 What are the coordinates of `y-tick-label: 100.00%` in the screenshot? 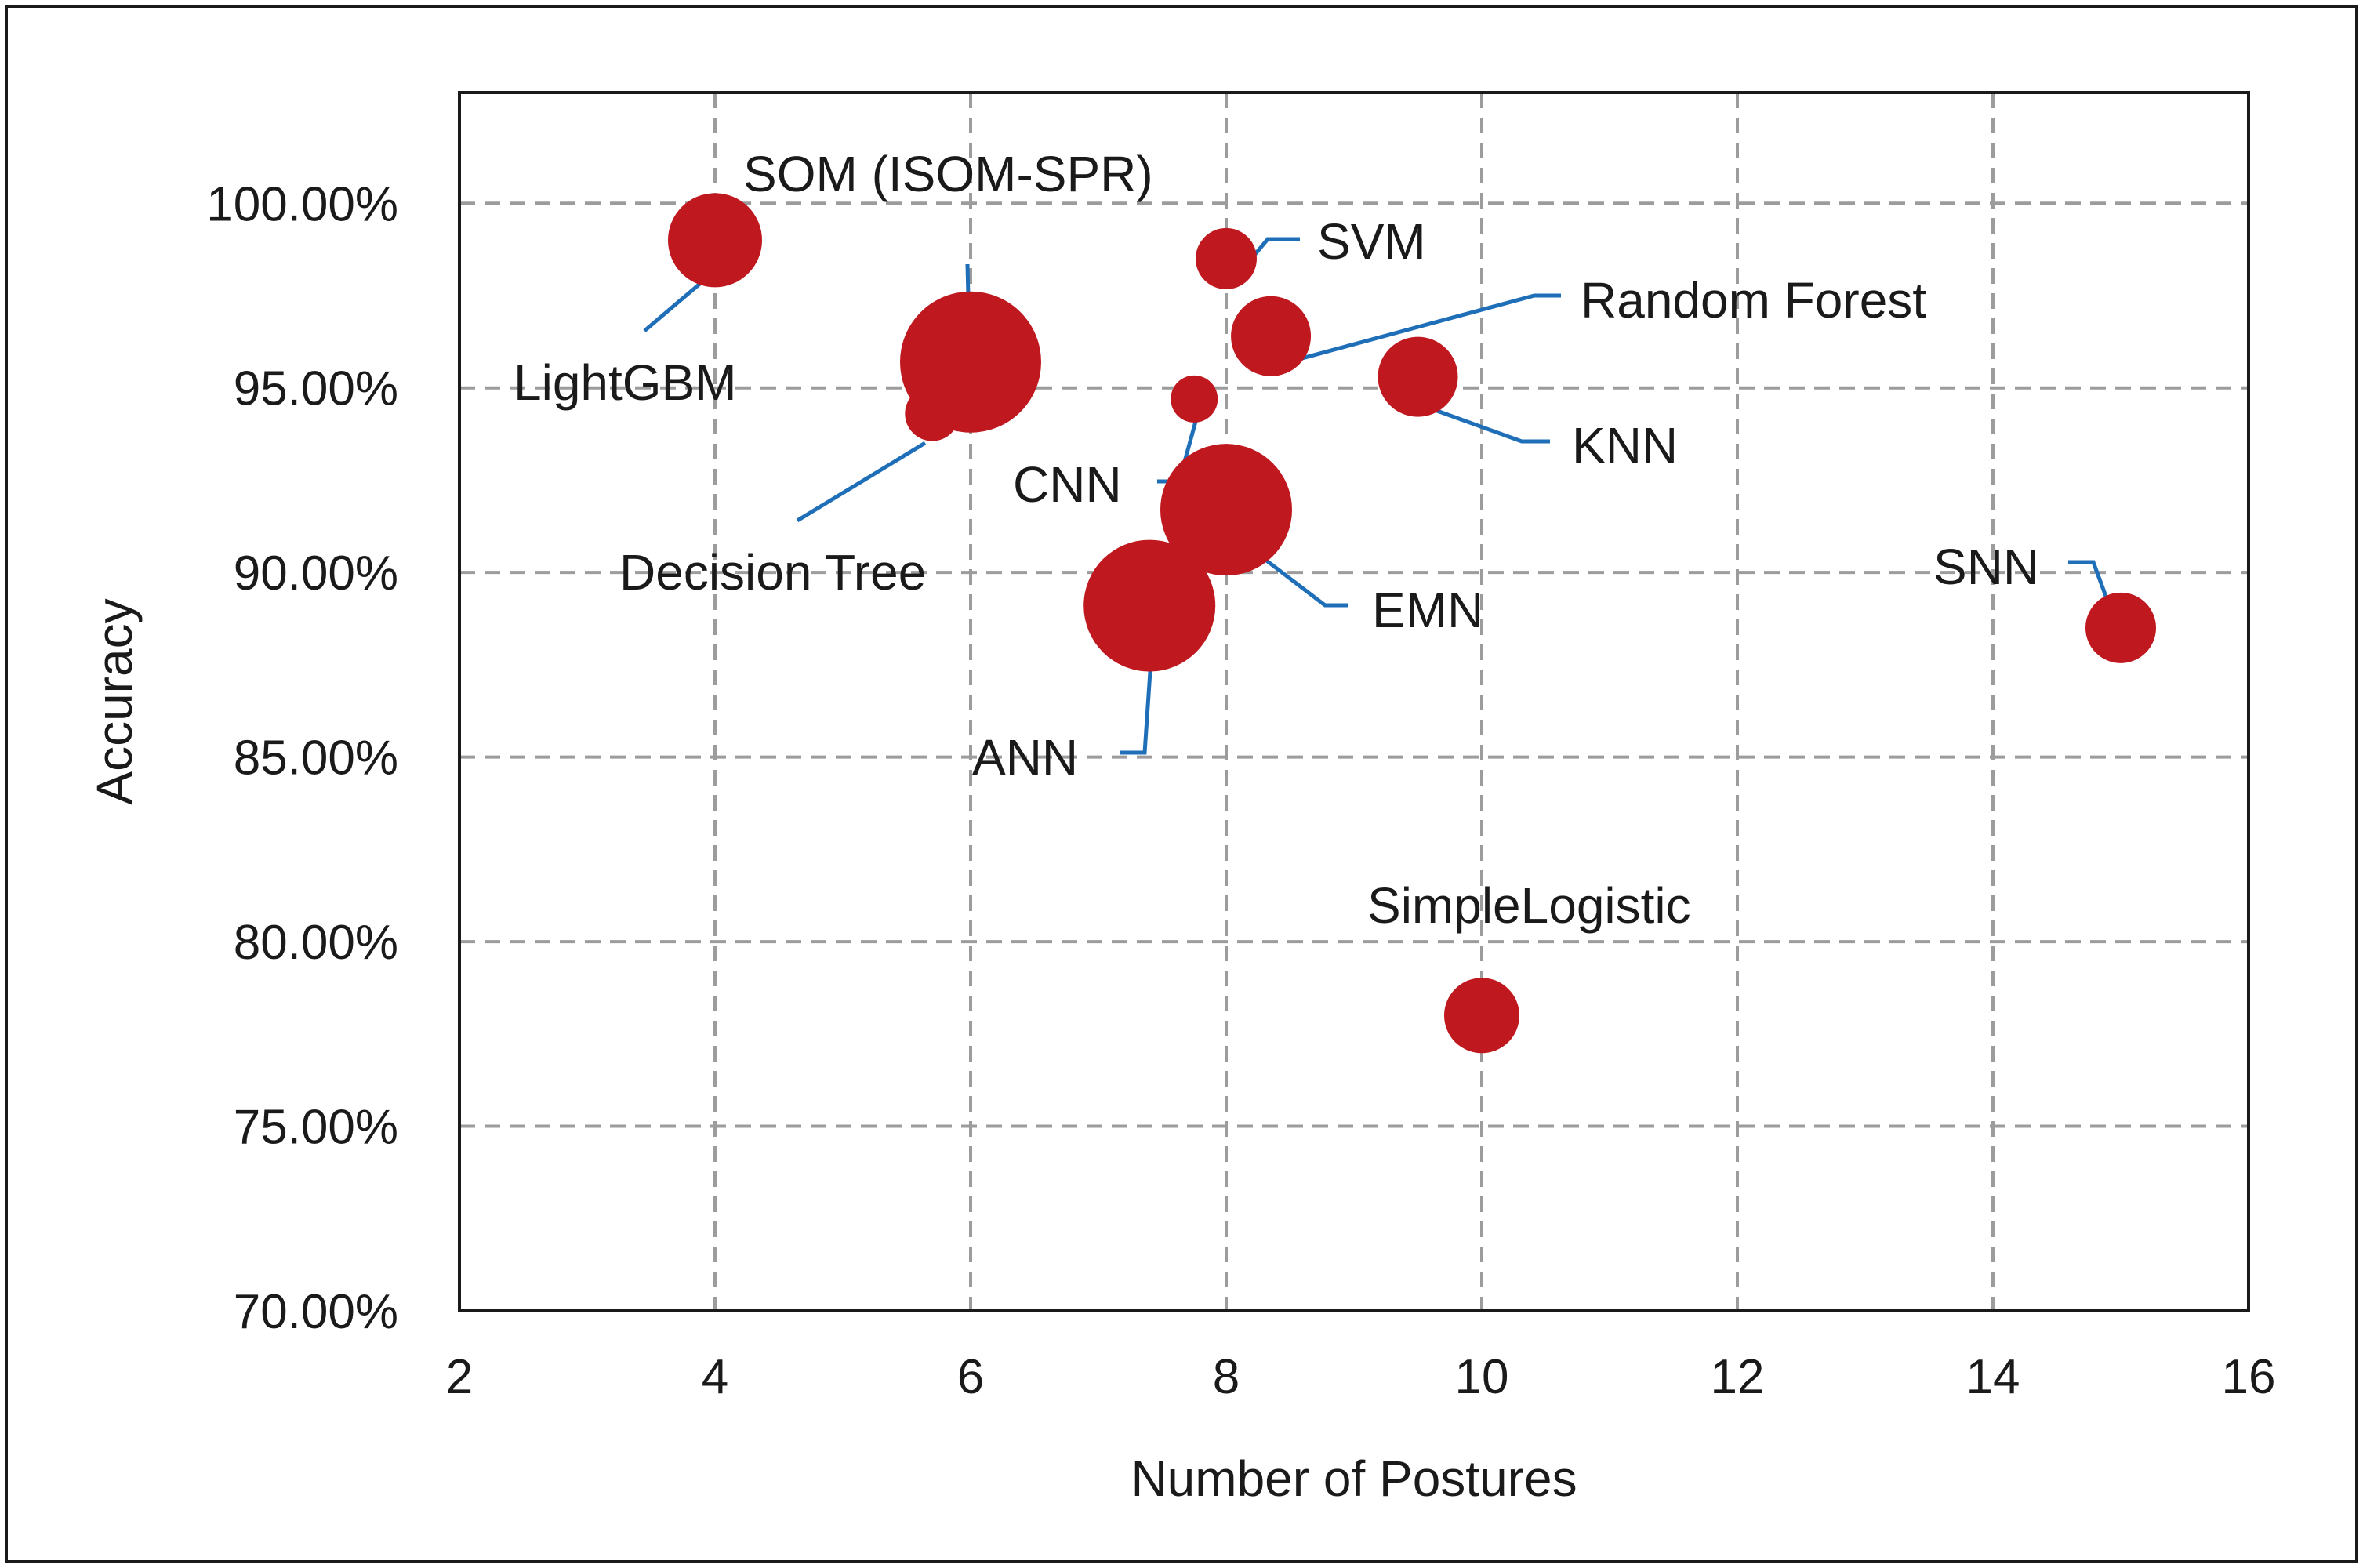 It's located at (302, 204).